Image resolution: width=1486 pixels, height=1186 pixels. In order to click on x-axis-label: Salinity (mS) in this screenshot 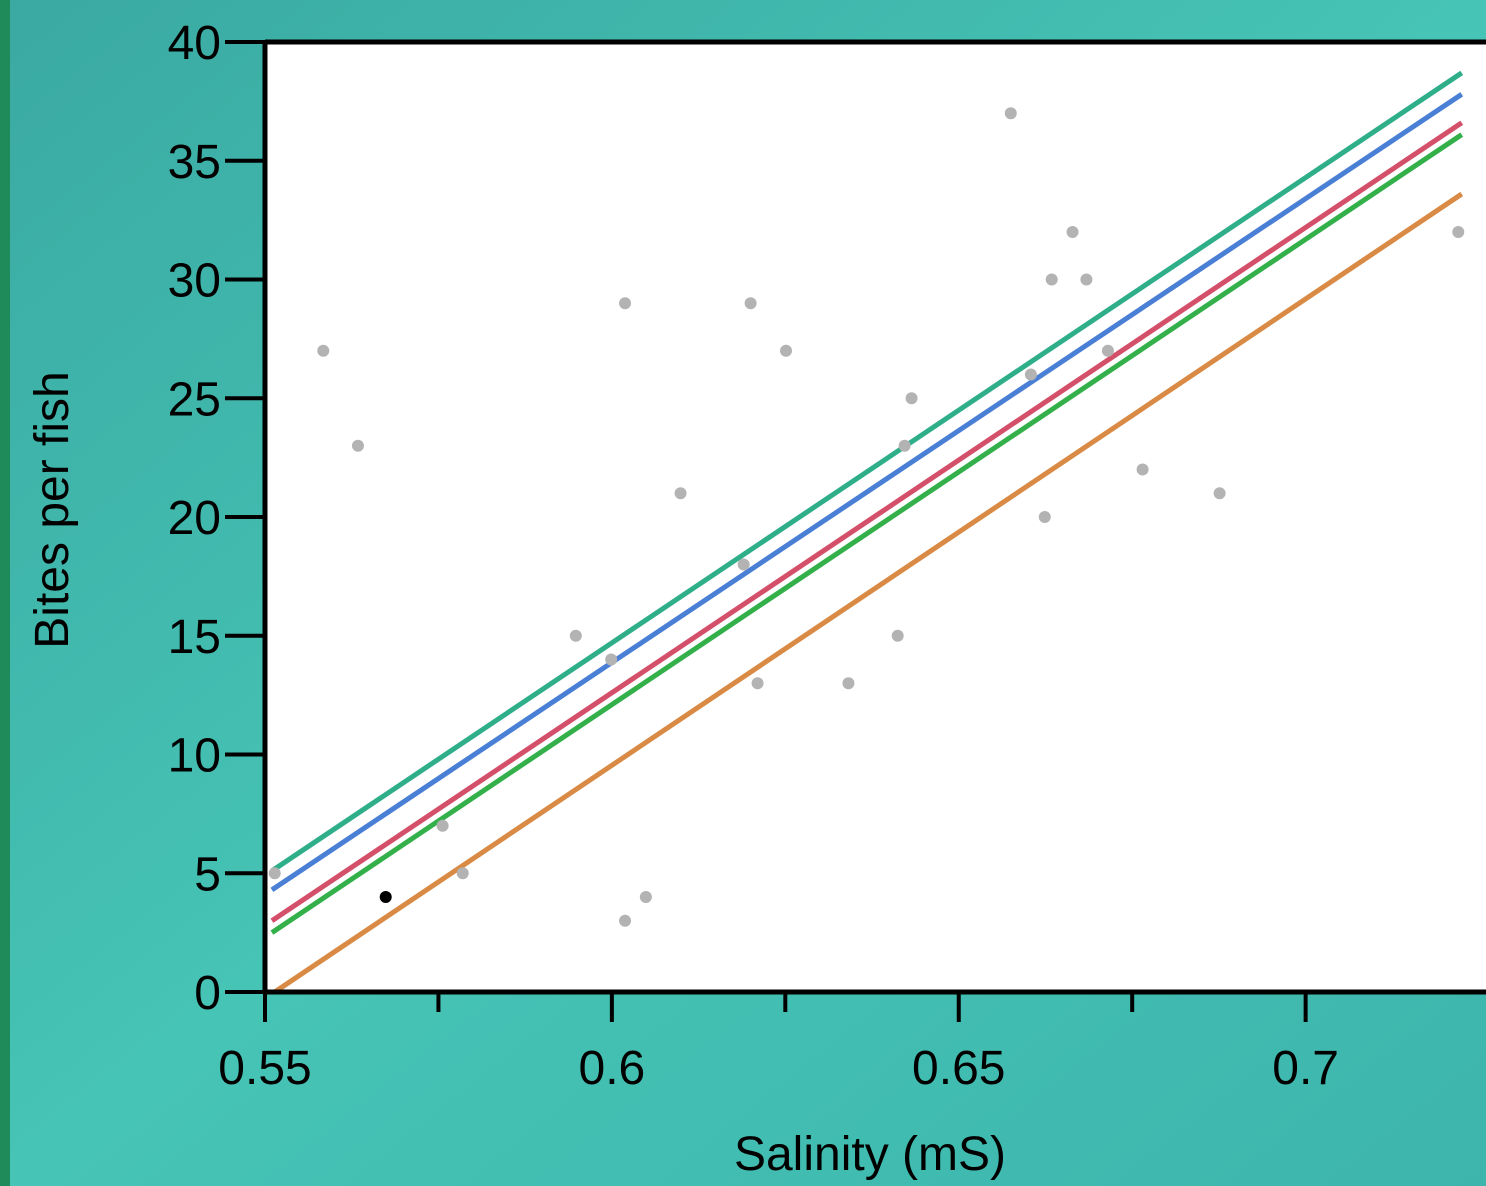, I will do `click(870, 1154)`.